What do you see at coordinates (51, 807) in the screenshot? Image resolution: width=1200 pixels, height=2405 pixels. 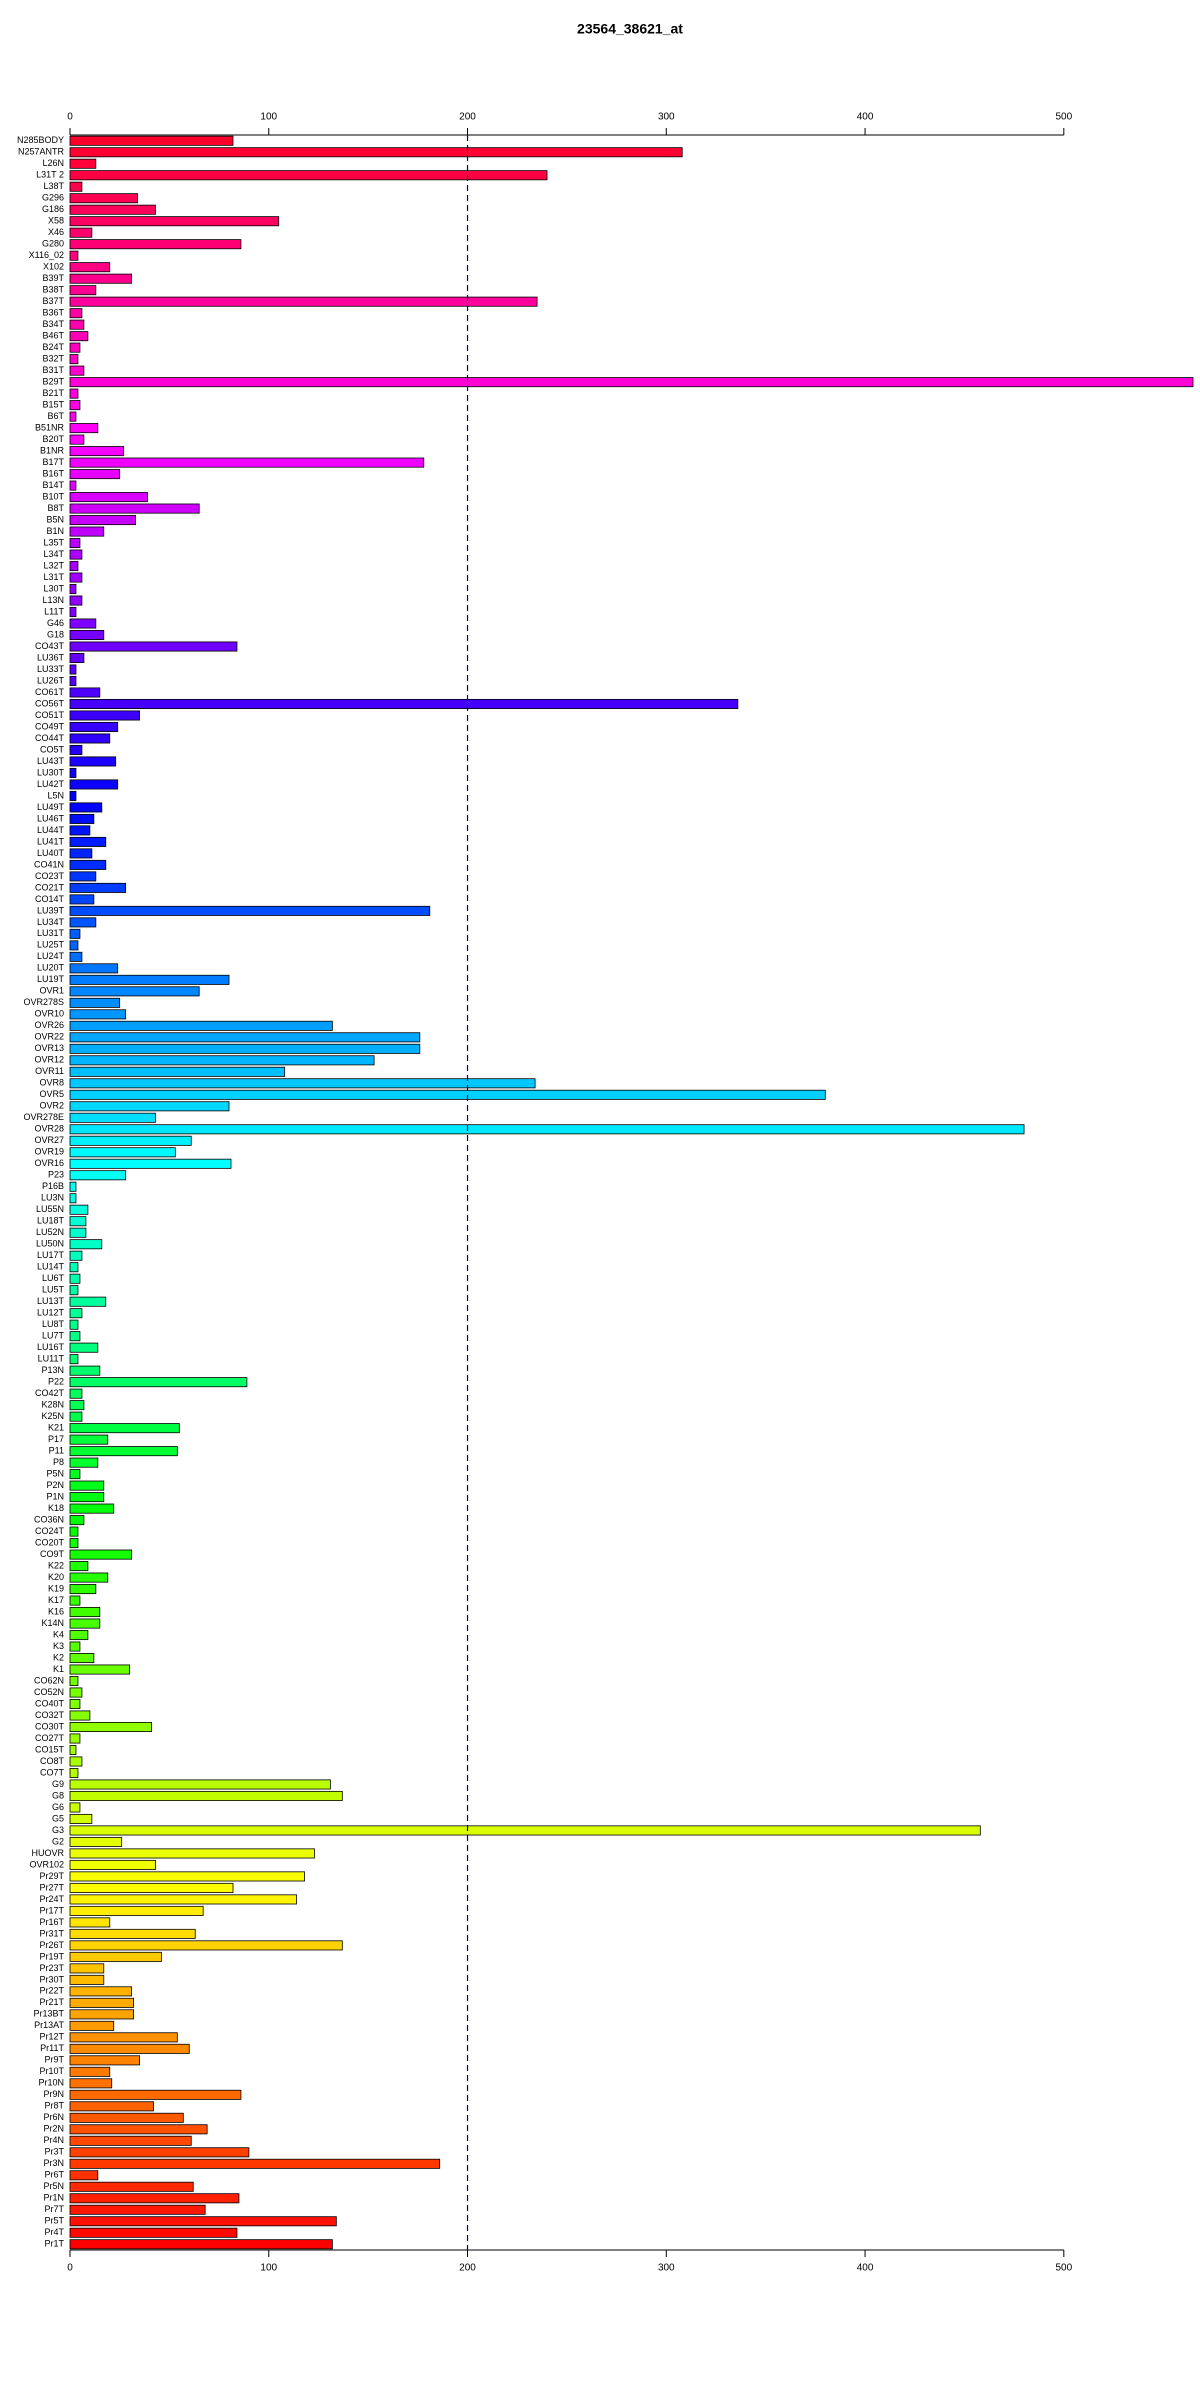 I see `y-tick-label: LU49T` at bounding box center [51, 807].